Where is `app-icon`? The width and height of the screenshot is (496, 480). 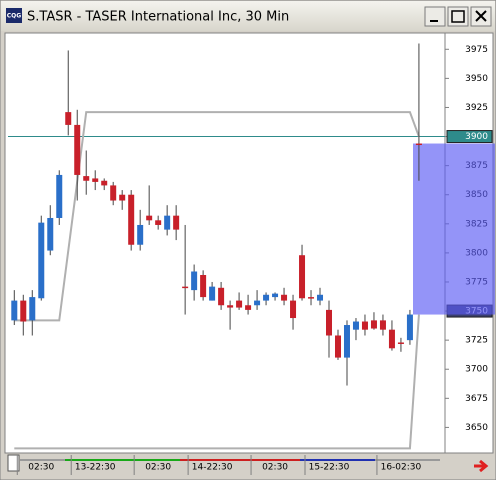 app-icon is located at coordinates (14, 15).